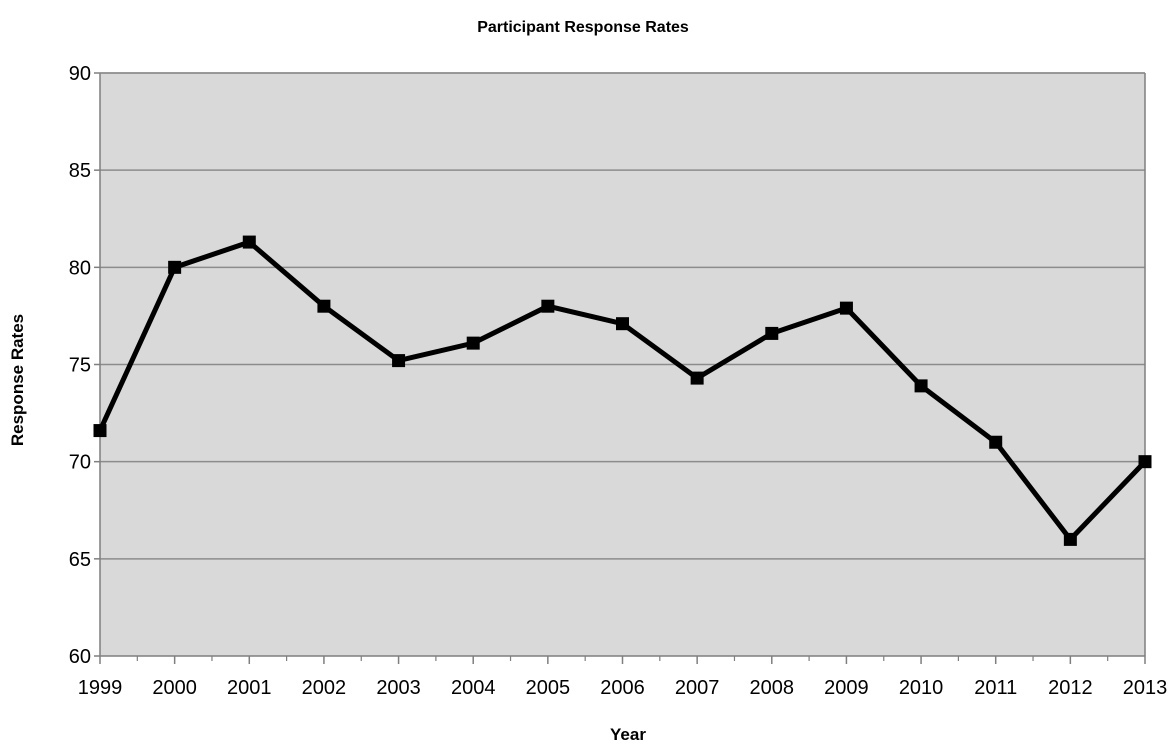 The image size is (1173, 744). Describe the element at coordinates (473, 688) in the screenshot. I see `x-tick-label: 2004` at that location.